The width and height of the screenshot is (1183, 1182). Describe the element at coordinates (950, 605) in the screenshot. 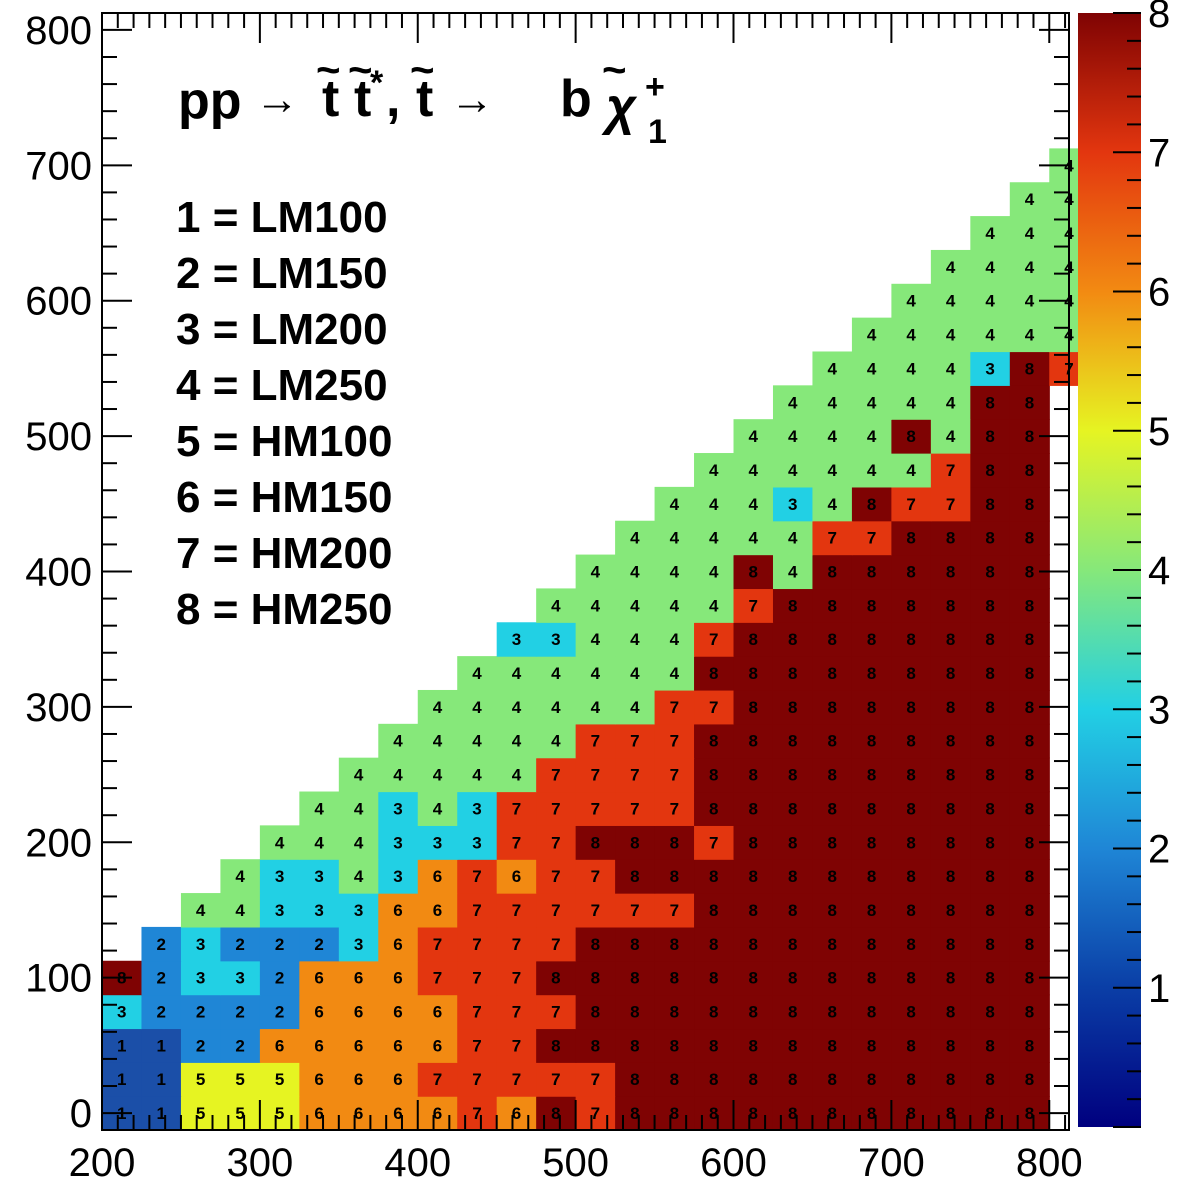

I see `cell-label-15-21: 8` at that location.